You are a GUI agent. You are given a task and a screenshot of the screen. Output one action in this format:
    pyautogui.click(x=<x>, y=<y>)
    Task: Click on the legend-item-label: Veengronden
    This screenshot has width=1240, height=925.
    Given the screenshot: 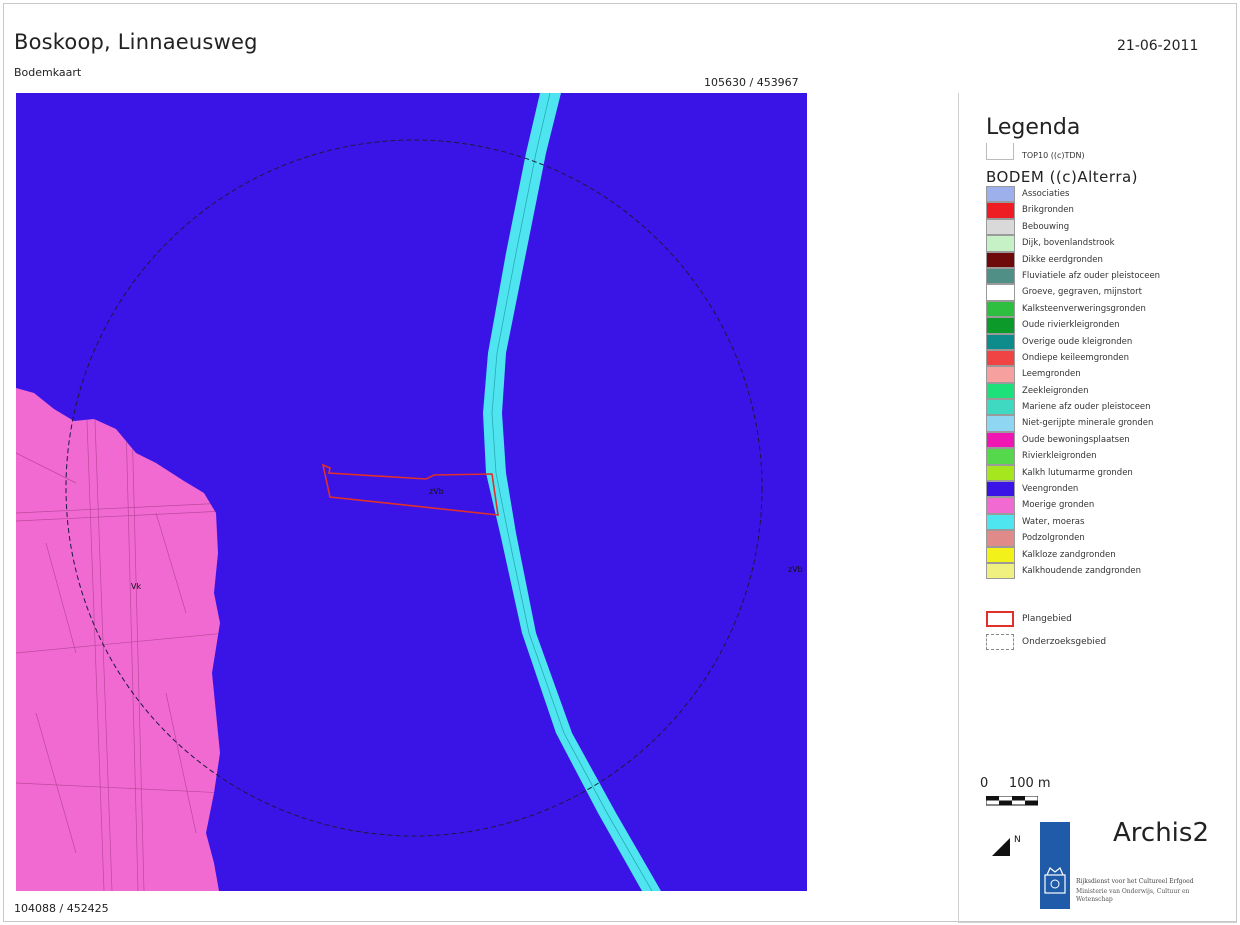 What is the action you would take?
    pyautogui.click(x=1050, y=489)
    